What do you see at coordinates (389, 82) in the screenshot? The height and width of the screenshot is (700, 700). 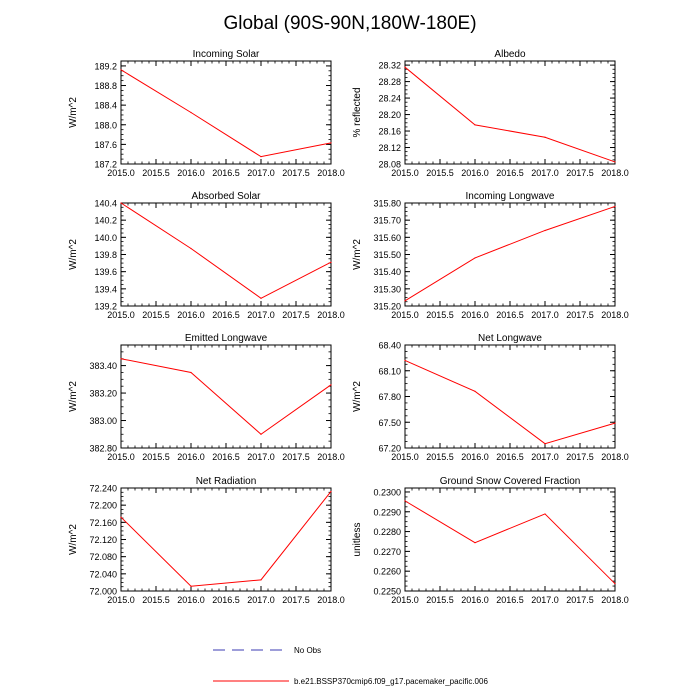 I see `y-tick-label: 28.28` at bounding box center [389, 82].